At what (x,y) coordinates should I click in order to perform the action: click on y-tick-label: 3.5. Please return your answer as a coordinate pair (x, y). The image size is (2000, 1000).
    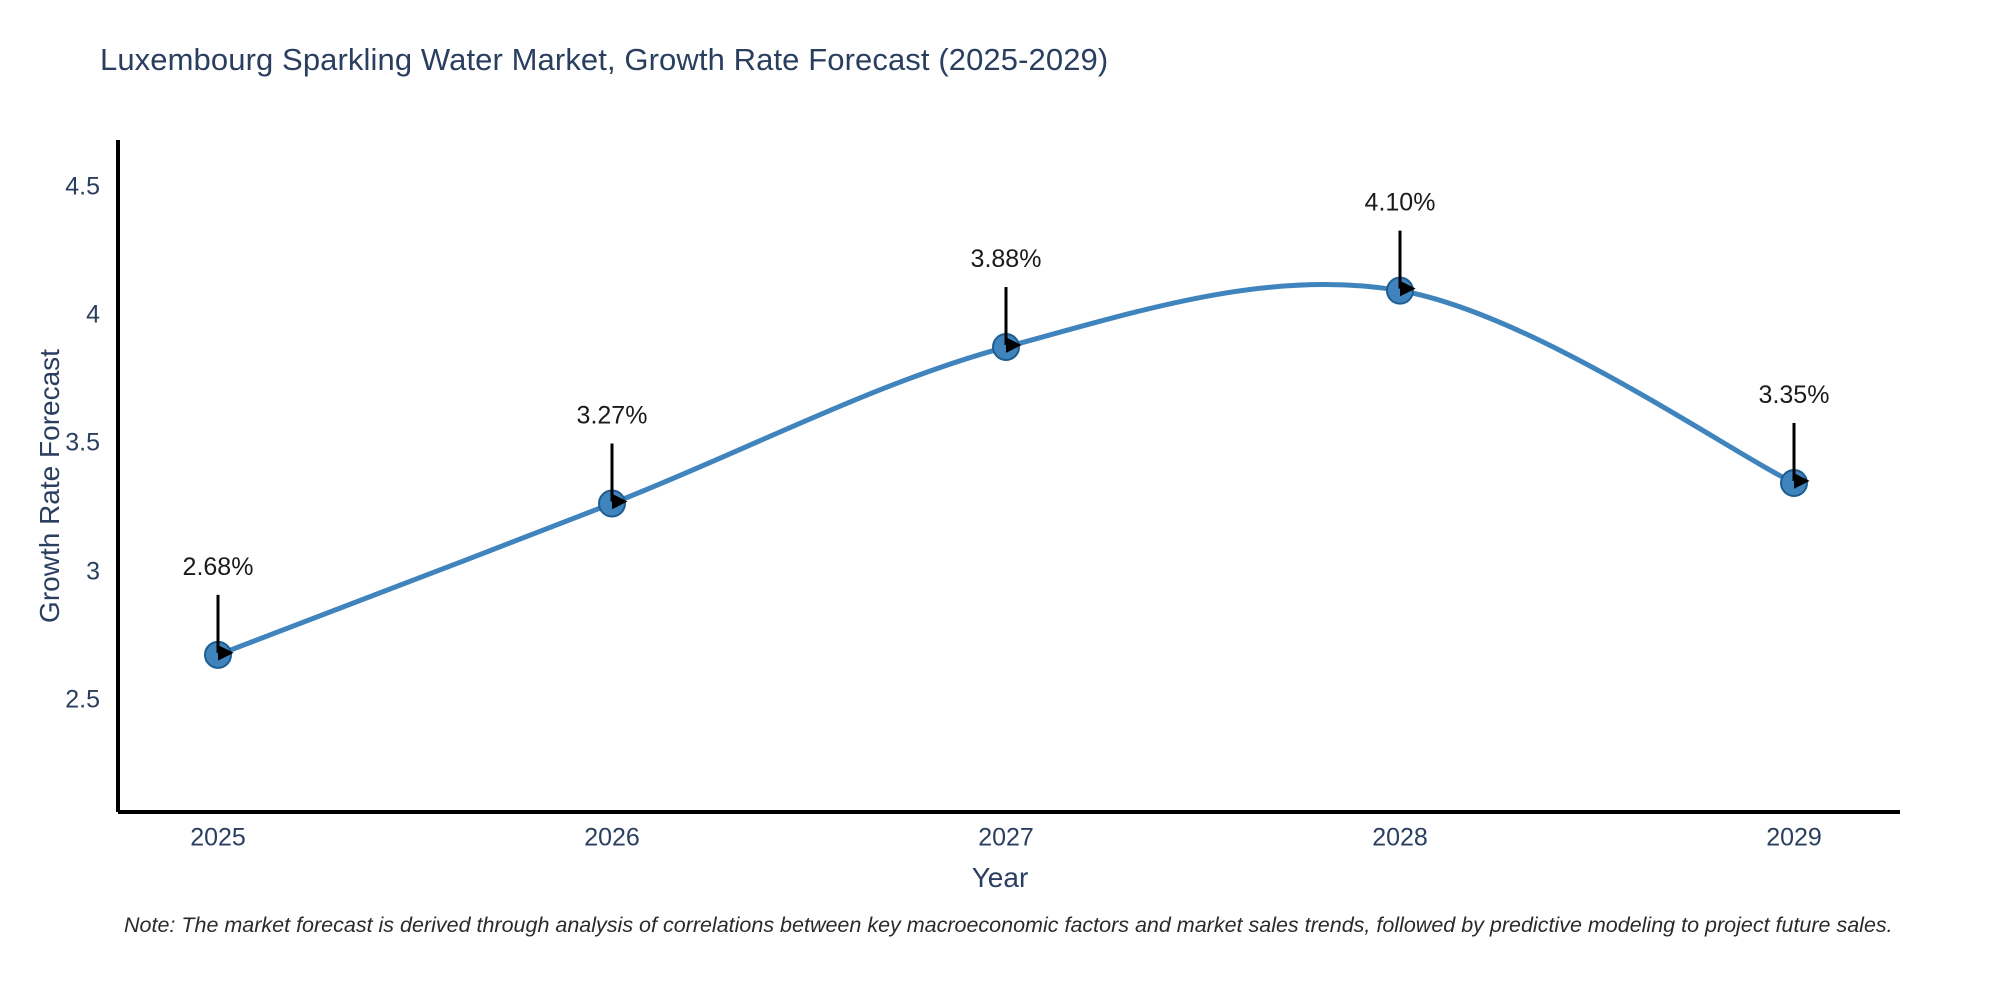
    Looking at the image, I should click on (82, 443).